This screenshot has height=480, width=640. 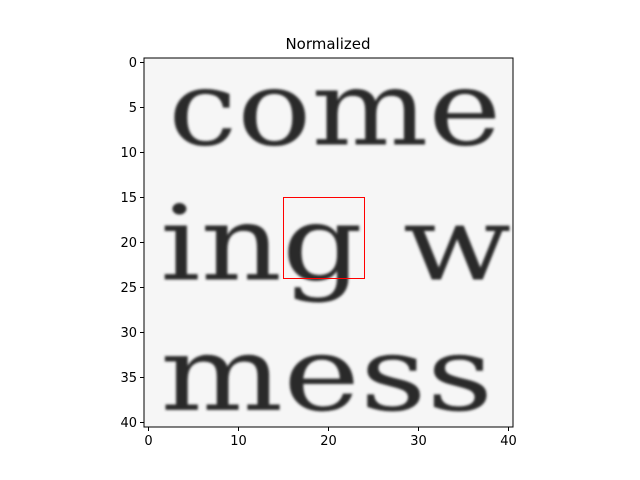 What do you see at coordinates (128, 423) in the screenshot?
I see `y-tick-label: 40` at bounding box center [128, 423].